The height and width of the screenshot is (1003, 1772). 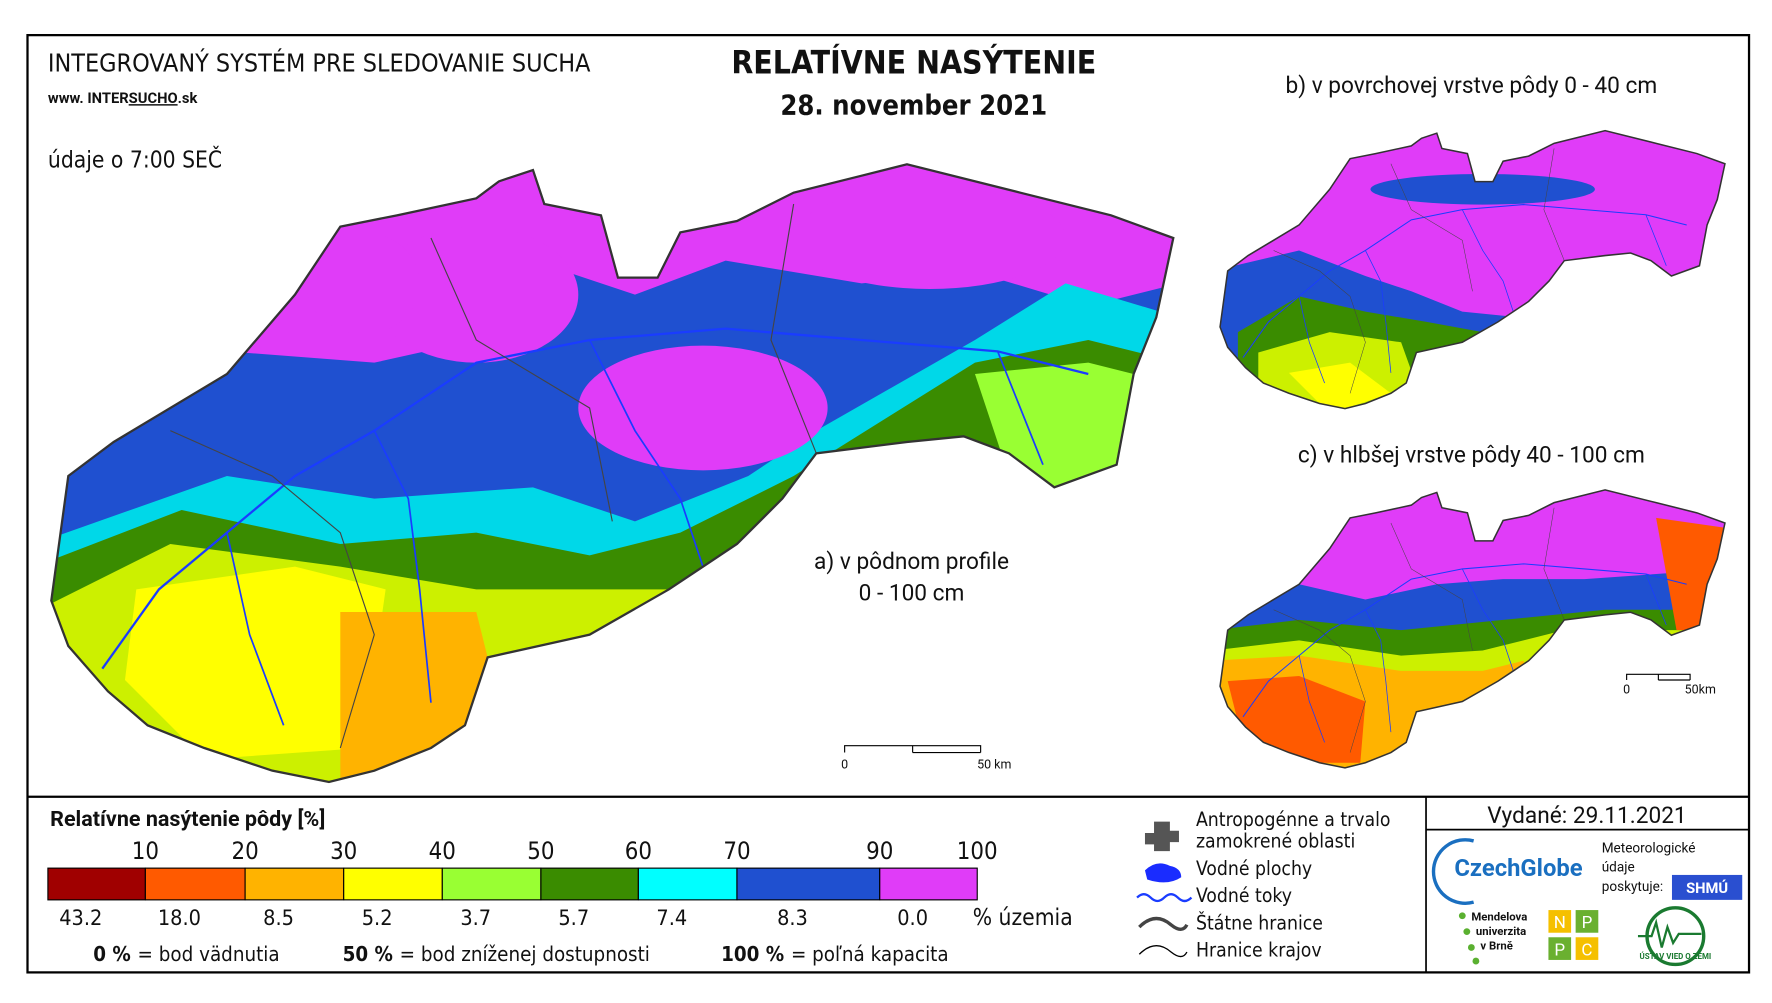 I want to click on class-share: 3.7, so click(x=475, y=918).